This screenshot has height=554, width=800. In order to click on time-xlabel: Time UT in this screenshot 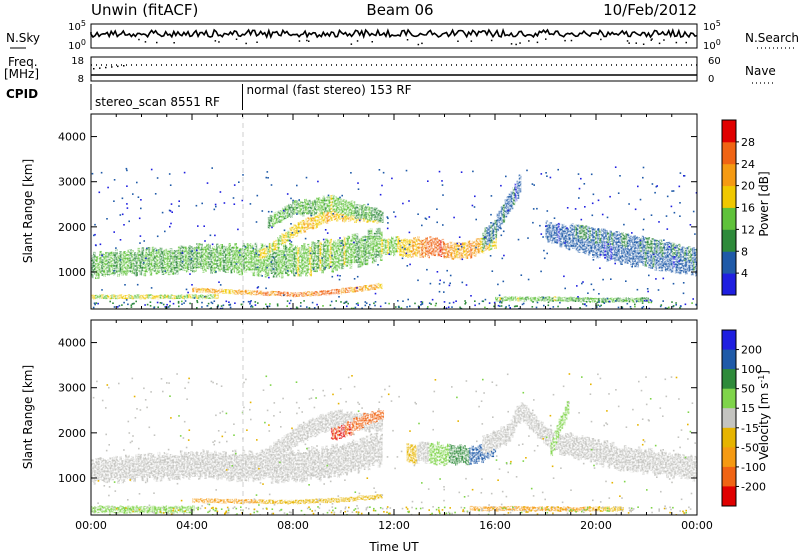, I will do `click(393, 547)`.